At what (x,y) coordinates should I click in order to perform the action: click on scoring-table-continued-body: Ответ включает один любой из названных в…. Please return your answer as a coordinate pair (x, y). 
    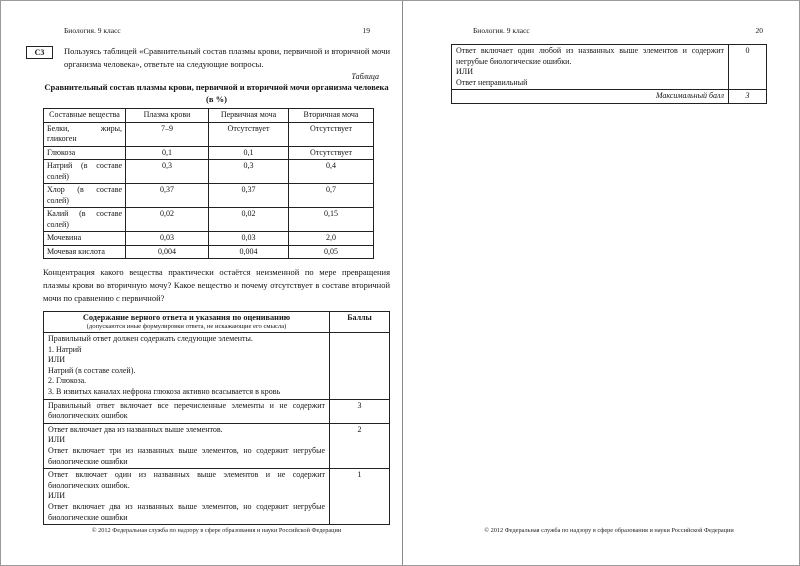
    Looking at the image, I should click on (609, 67).